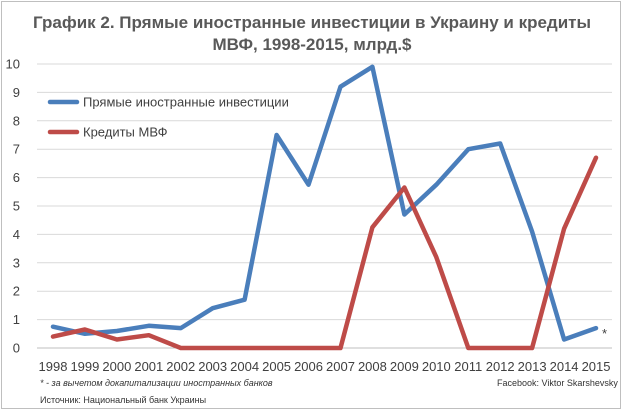 Image resolution: width=624 pixels, height=412 pixels. What do you see at coordinates (557, 383) in the screenshot?
I see `credit-text: Facebook: Viktor Skarshevsky` at bounding box center [557, 383].